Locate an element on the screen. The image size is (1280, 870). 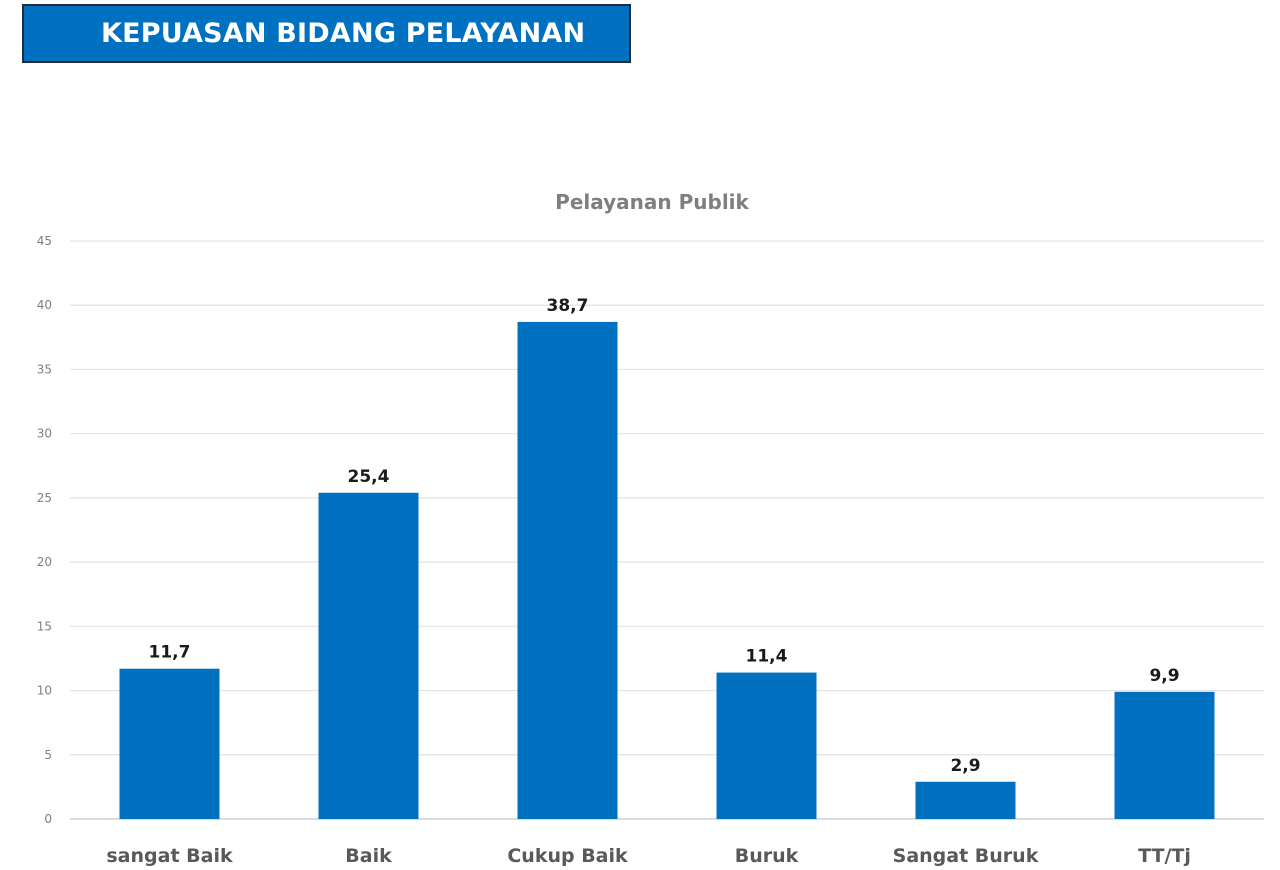
y-tick-label: 35 is located at coordinates (44, 369).